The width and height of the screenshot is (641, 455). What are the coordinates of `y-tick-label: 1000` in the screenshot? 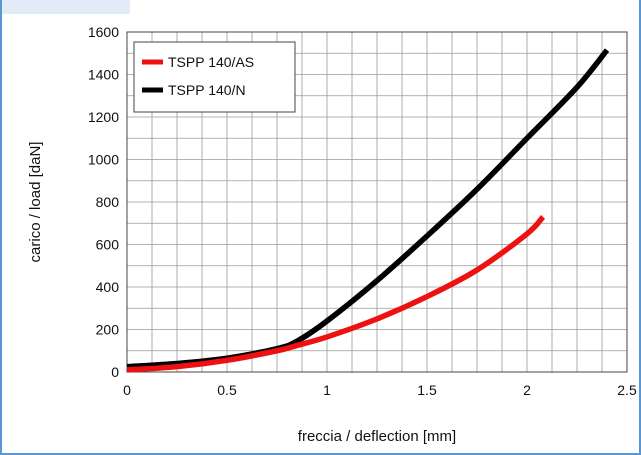 It's located at (103, 160).